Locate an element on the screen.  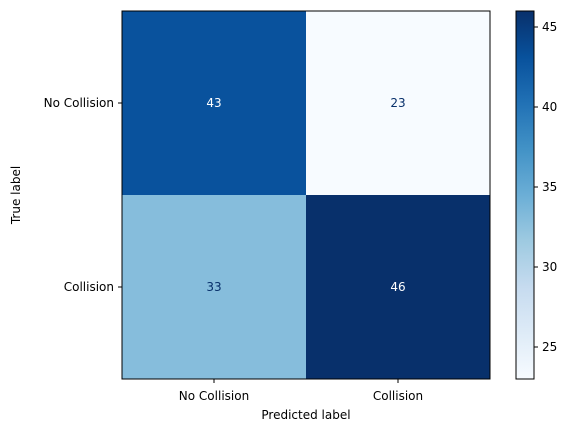
colorbar-tick-label: 45 is located at coordinates (549, 27).